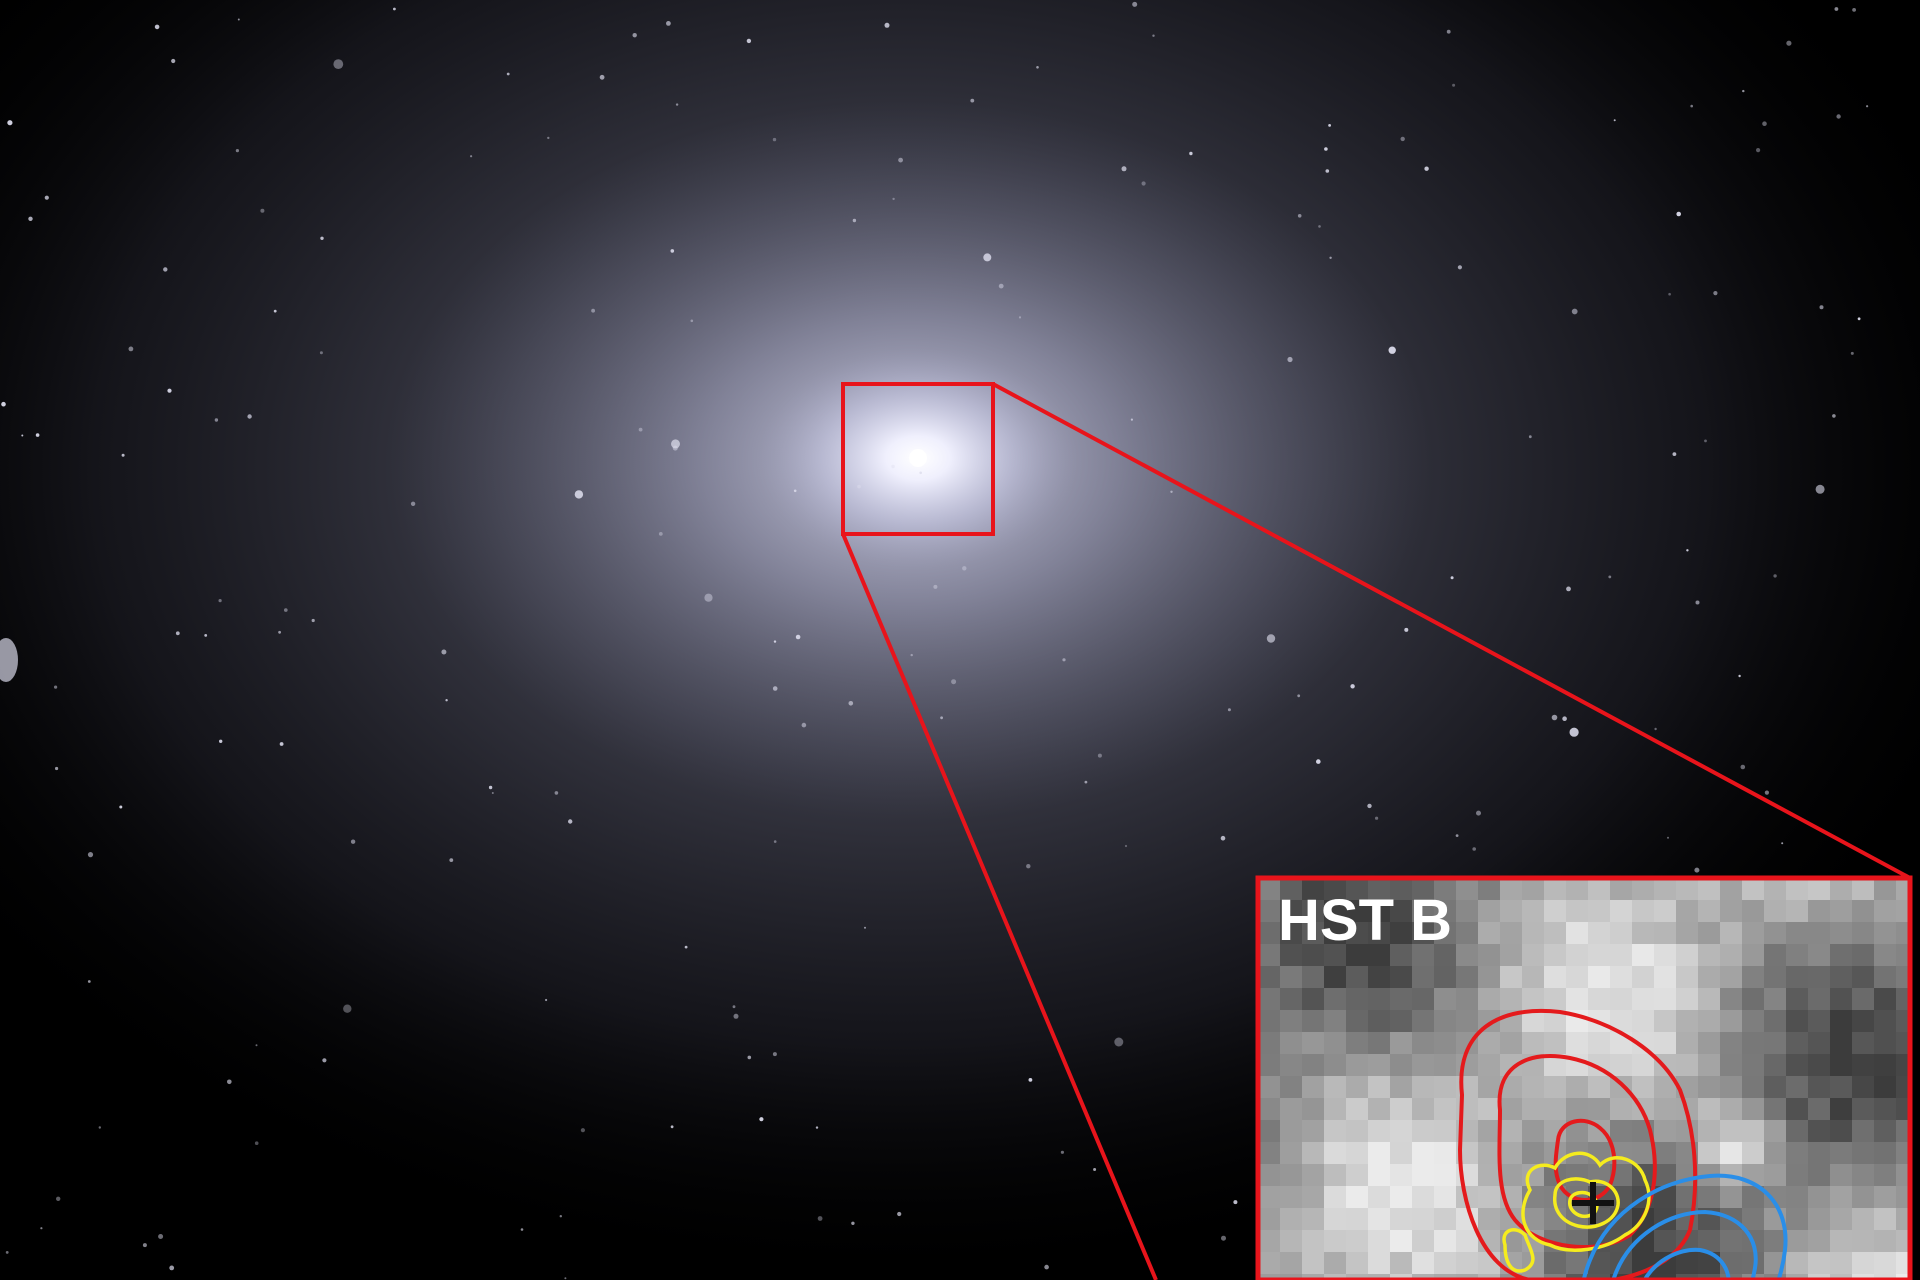 The width and height of the screenshot is (1920, 1280). Describe the element at coordinates (999, 906) in the screenshot. I see `zoom-connector-bottom` at that location.